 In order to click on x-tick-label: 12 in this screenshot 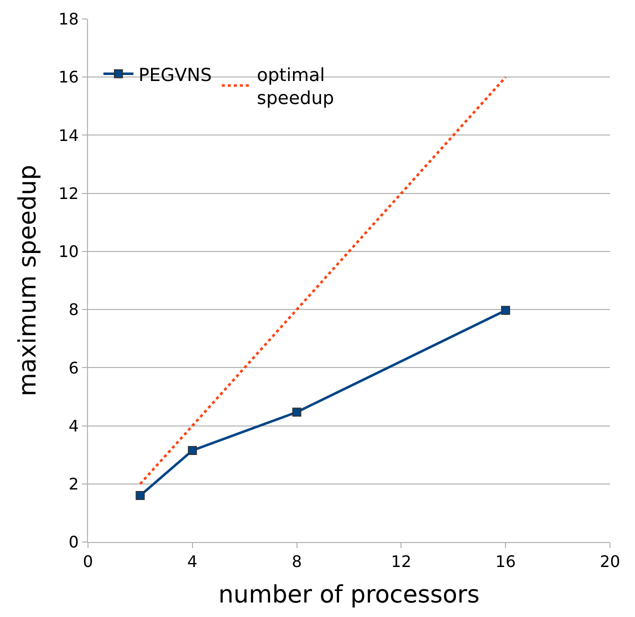, I will do `click(401, 562)`.